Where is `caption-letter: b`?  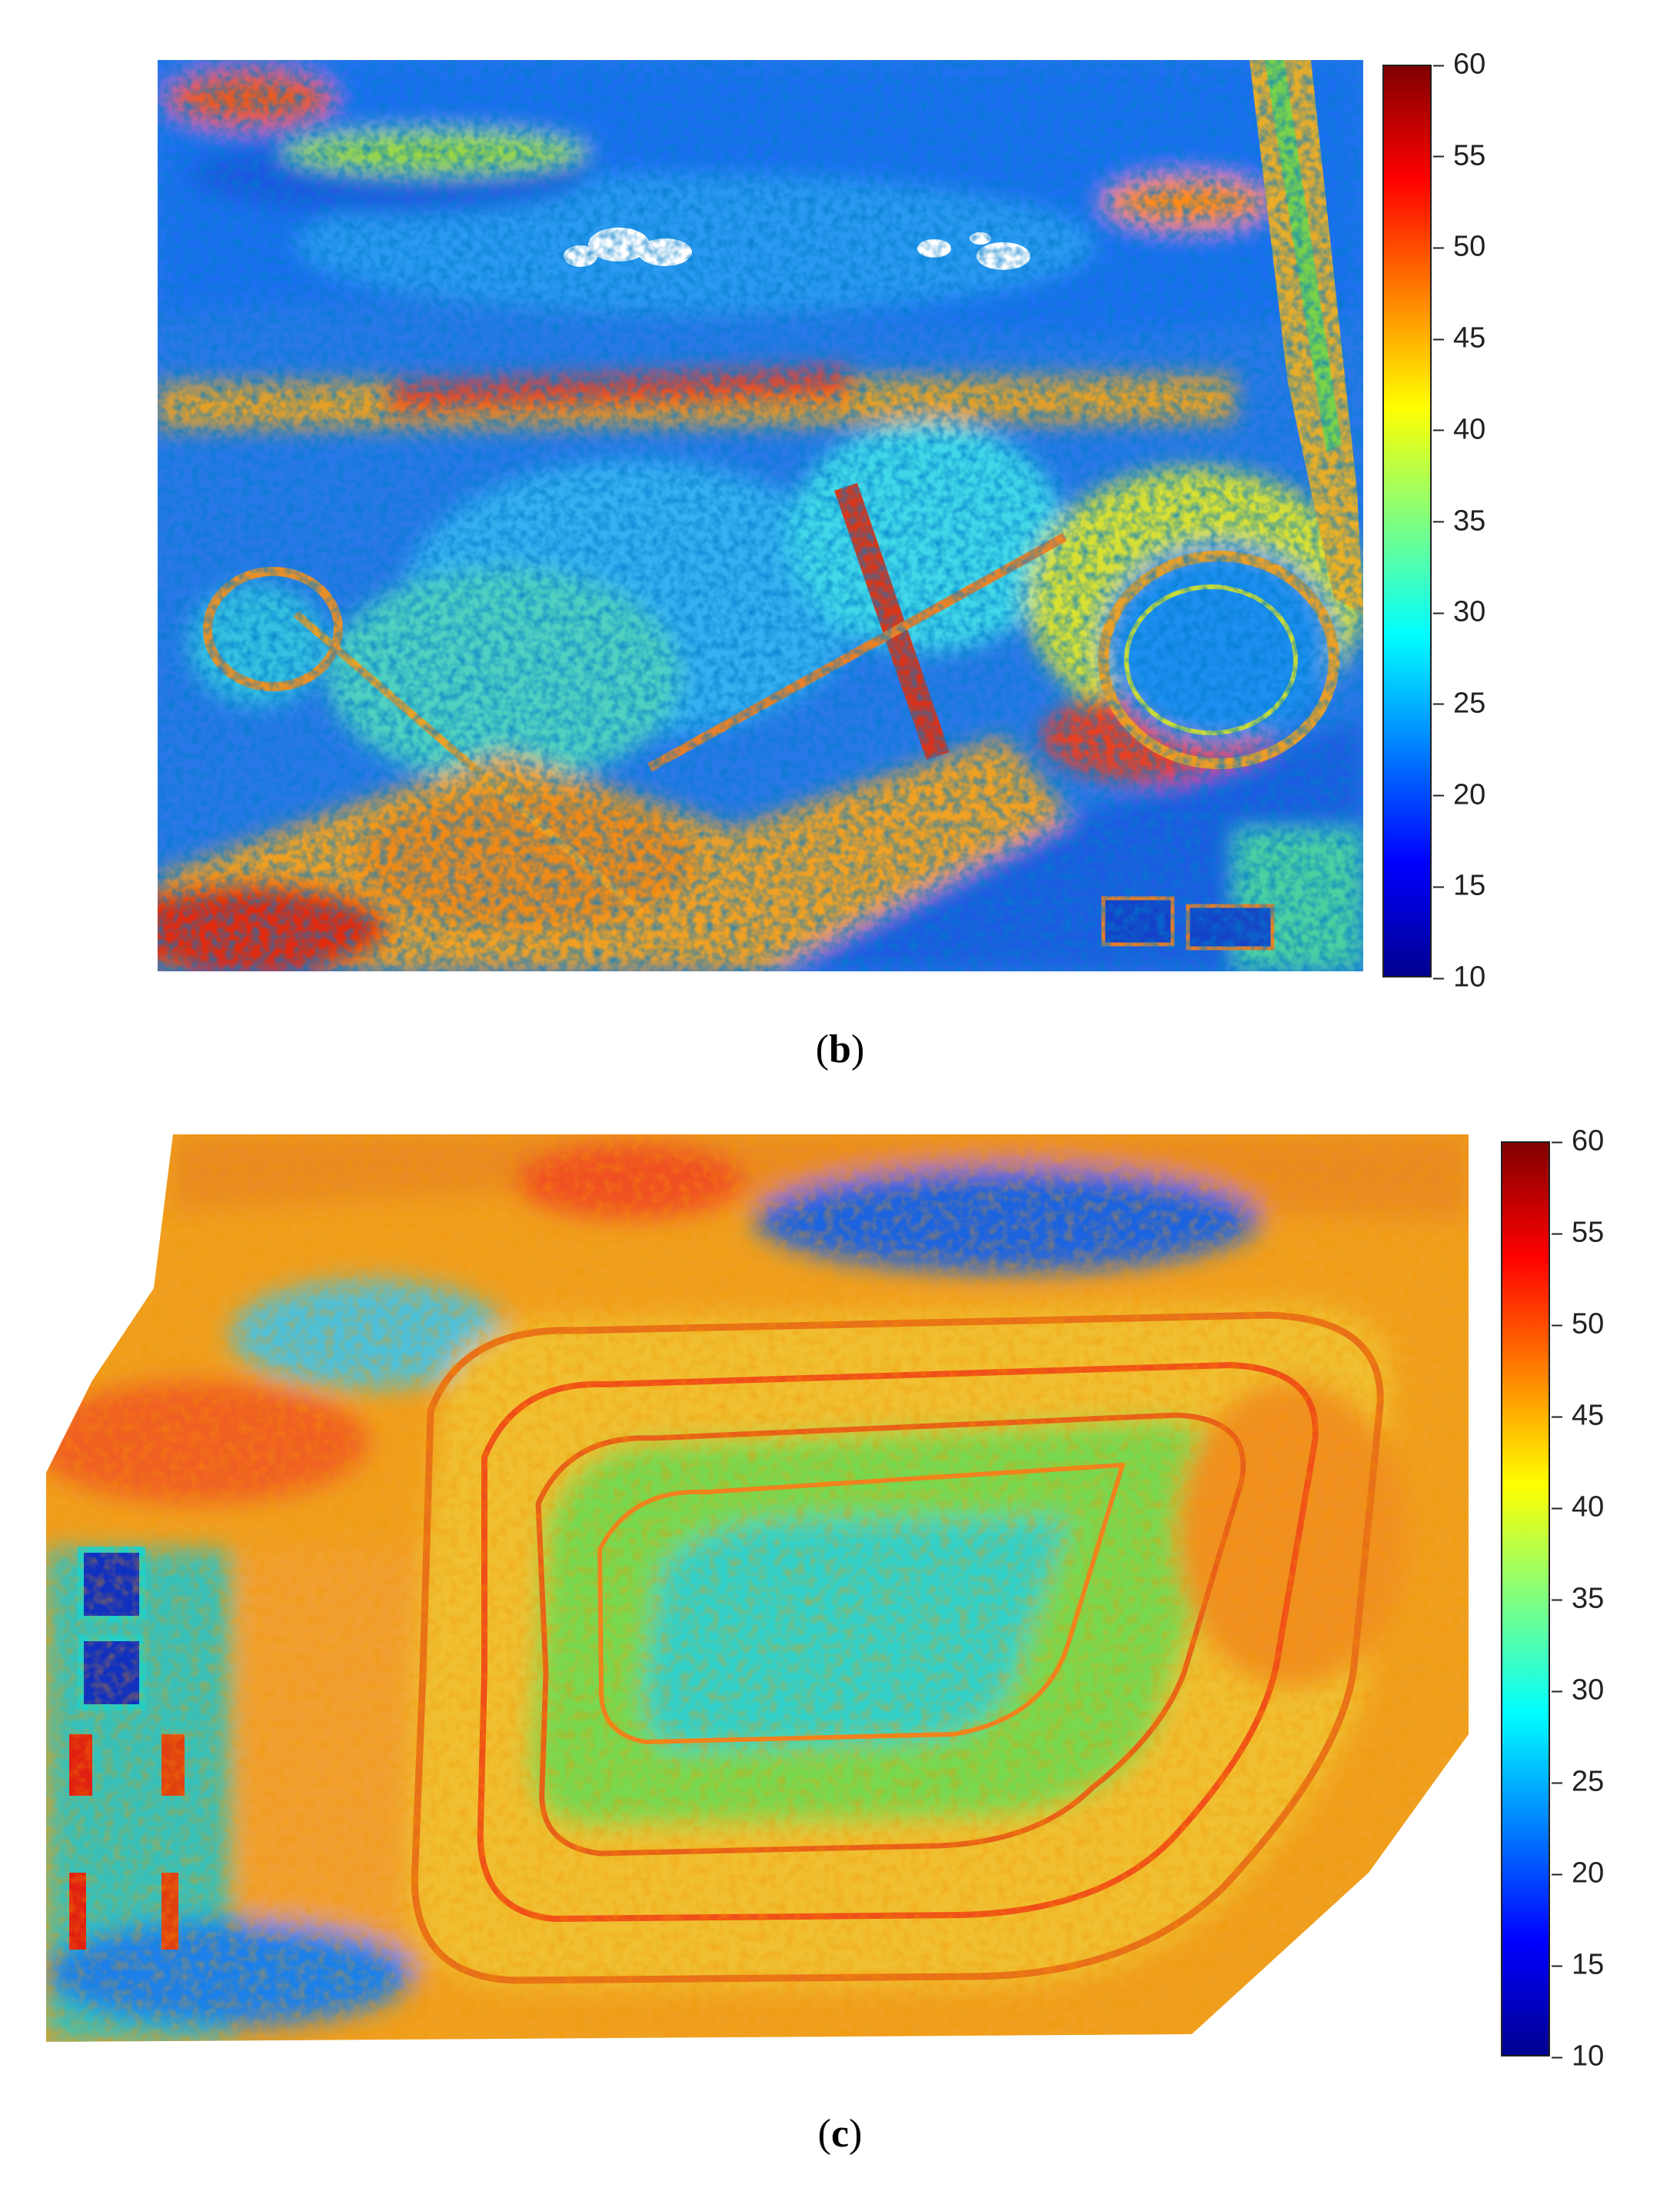 caption-letter: b is located at coordinates (840, 1049).